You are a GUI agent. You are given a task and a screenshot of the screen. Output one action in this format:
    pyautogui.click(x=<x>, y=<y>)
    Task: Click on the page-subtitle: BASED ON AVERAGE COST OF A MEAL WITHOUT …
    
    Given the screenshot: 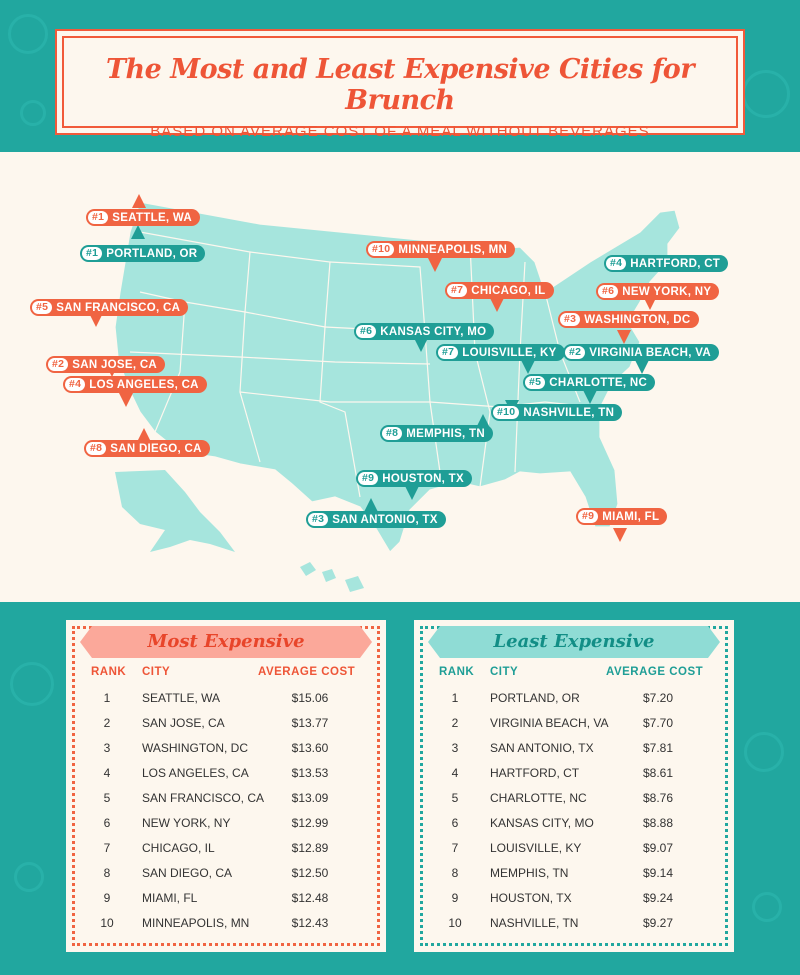 What is the action you would take?
    pyautogui.click(x=400, y=131)
    